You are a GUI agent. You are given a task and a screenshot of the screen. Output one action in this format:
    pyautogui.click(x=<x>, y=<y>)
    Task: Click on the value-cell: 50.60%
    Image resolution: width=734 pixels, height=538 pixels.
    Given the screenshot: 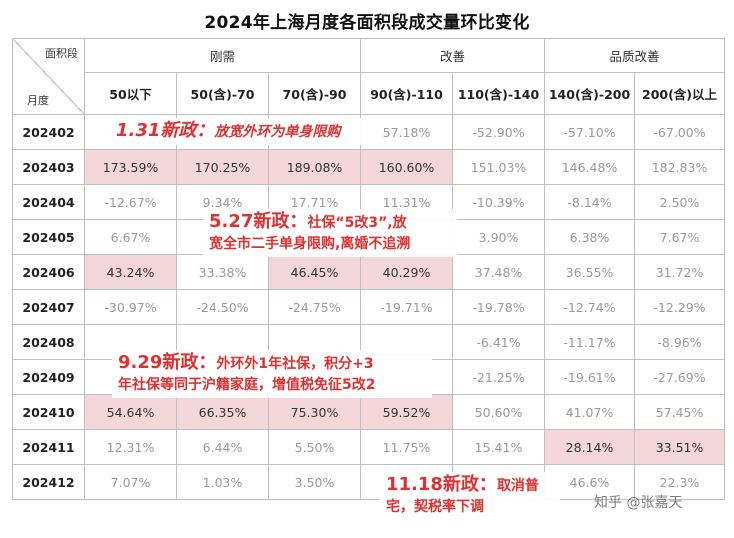 What is the action you would take?
    pyautogui.click(x=498, y=412)
    